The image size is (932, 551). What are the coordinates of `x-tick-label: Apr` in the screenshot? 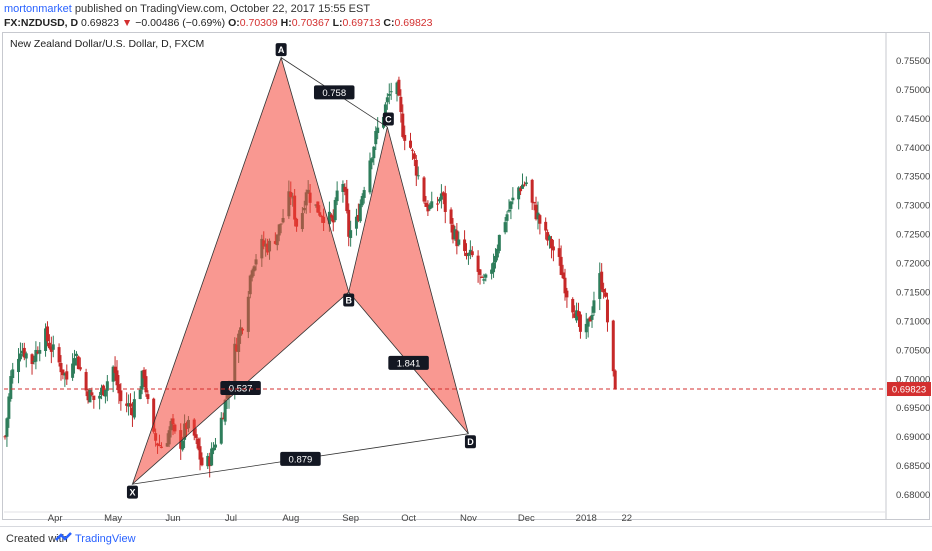 It's located at (55, 518).